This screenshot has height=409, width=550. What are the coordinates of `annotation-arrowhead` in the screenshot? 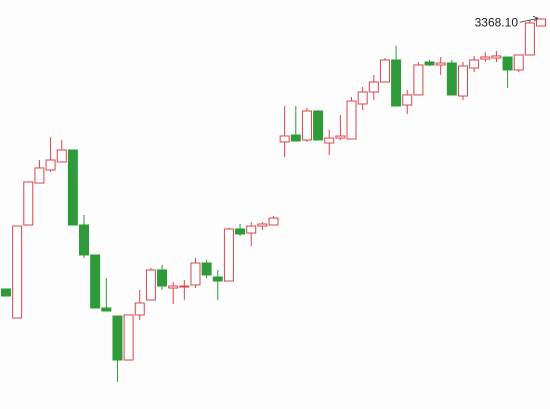 It's located at (535, 18).